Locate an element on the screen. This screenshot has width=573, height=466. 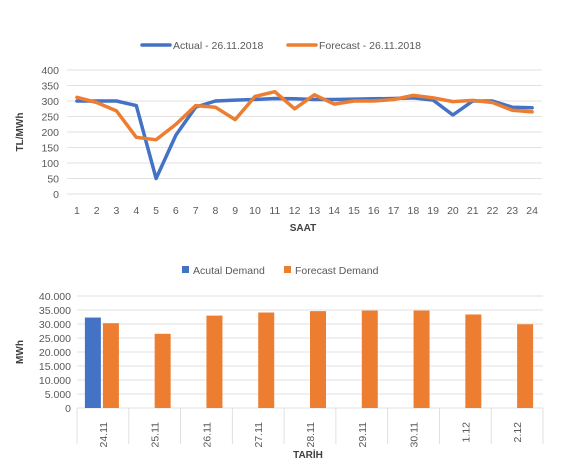
x-tick-label: 15 is located at coordinates (354, 211).